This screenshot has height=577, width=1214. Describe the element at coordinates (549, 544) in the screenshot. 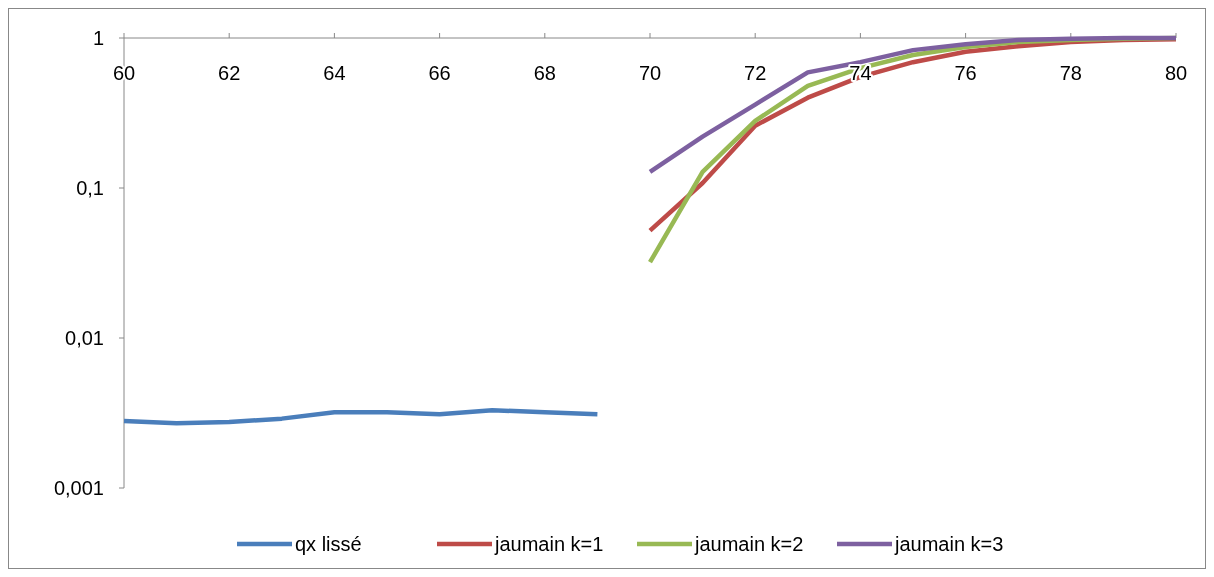

I see `legend-label: jaumain k=1` at that location.